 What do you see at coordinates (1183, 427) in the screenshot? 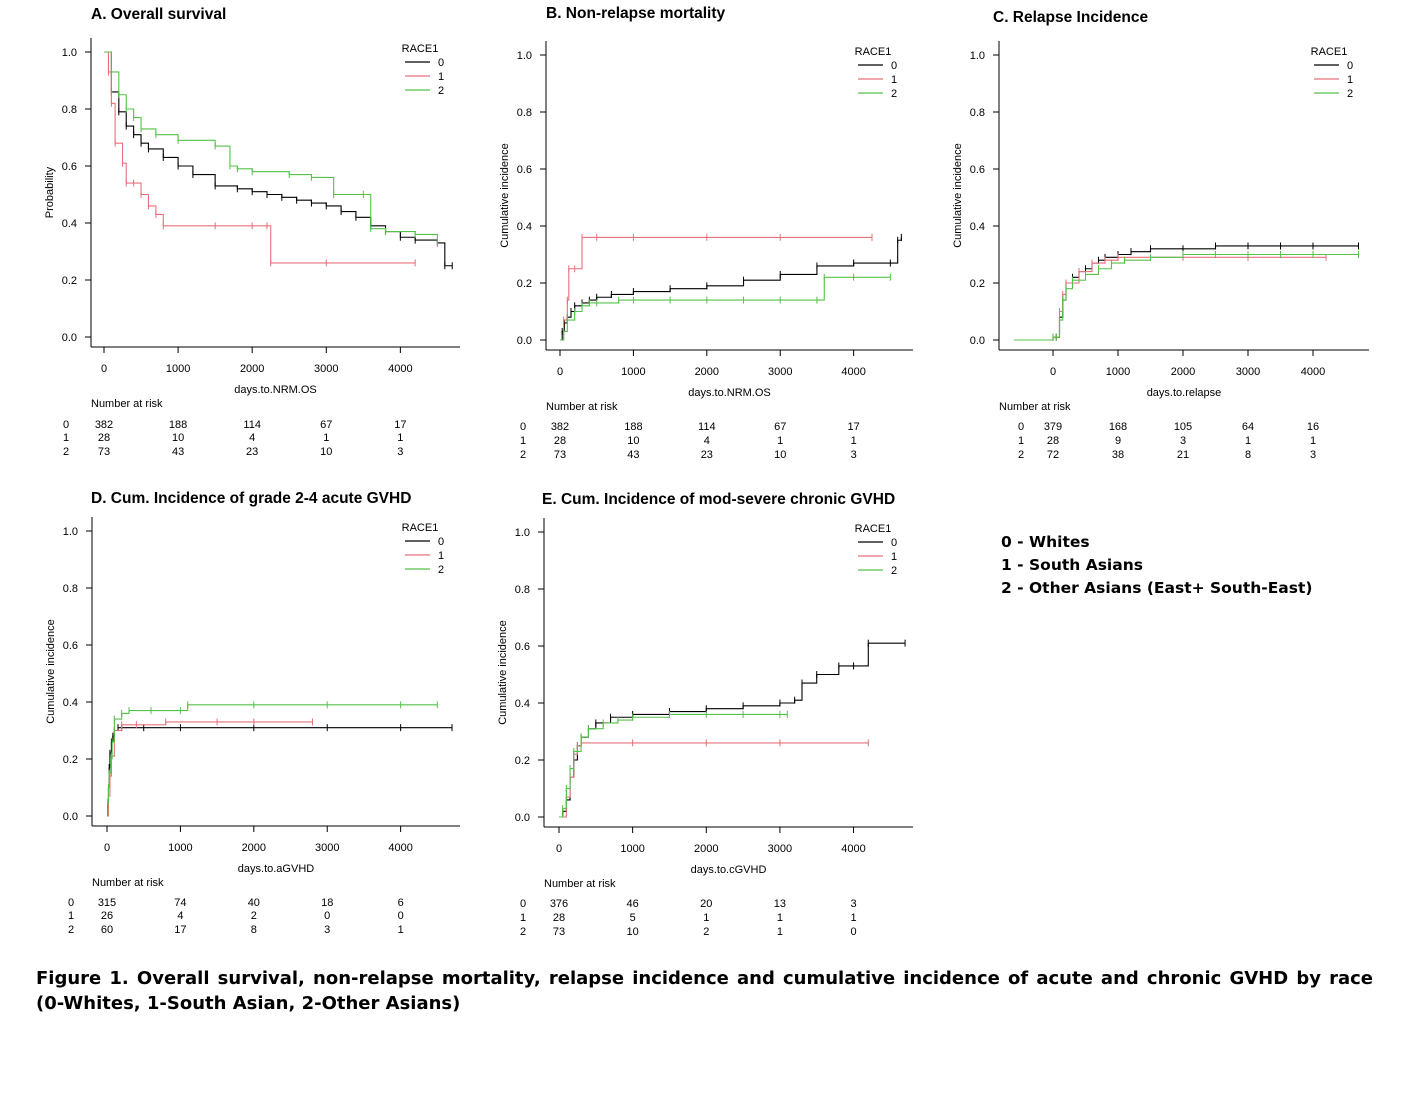
I see `risk-count: 105` at bounding box center [1183, 427].